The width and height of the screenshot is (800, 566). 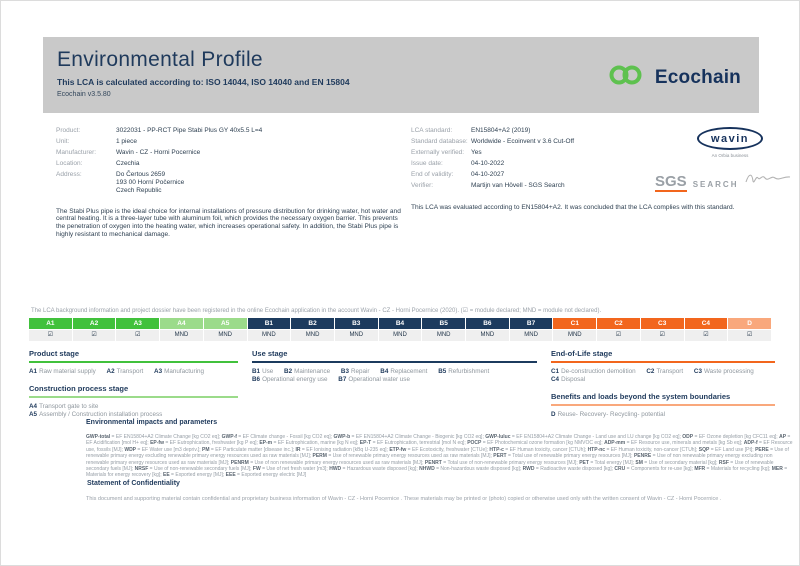 I want to click on page-title: Environmental Profile, so click(x=160, y=59).